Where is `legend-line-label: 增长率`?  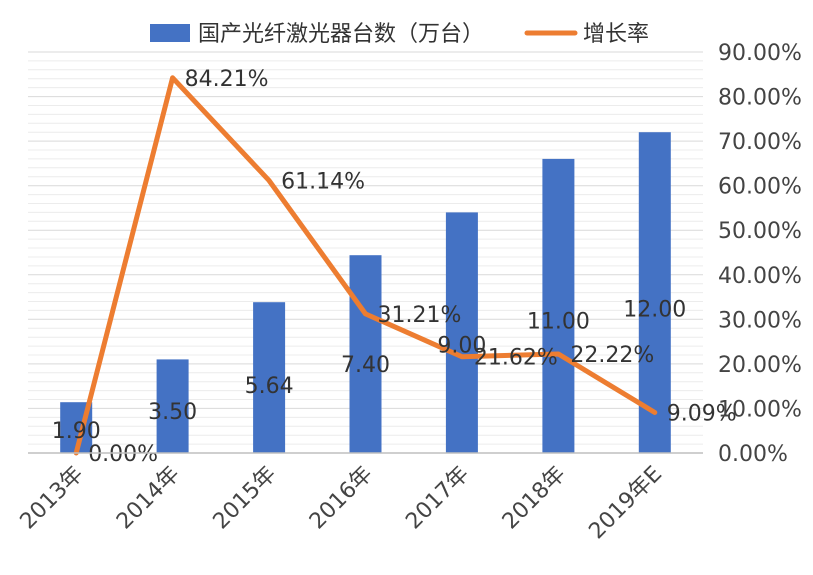
legend-line-label: 增长率 is located at coordinates (616, 34).